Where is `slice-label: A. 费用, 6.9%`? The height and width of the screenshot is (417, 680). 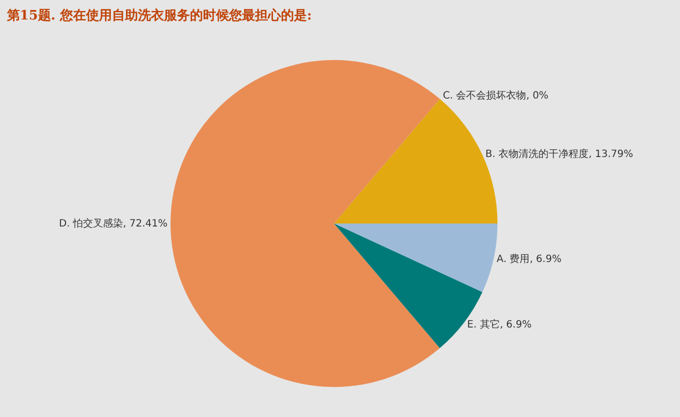 slice-label: A. 费用, 6.9% is located at coordinates (529, 258).